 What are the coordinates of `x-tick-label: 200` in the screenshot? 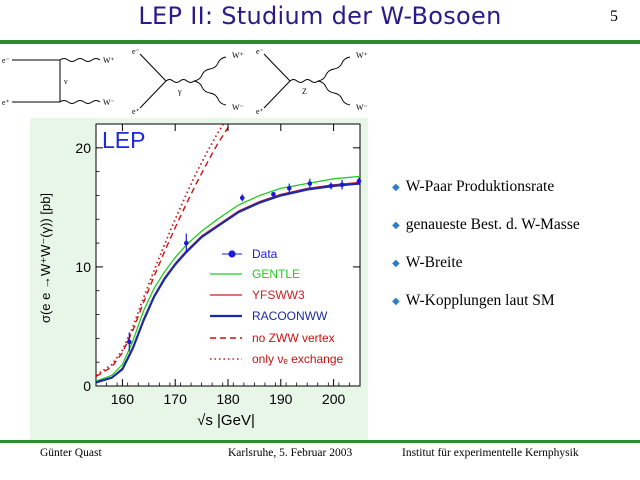 It's located at (334, 399).